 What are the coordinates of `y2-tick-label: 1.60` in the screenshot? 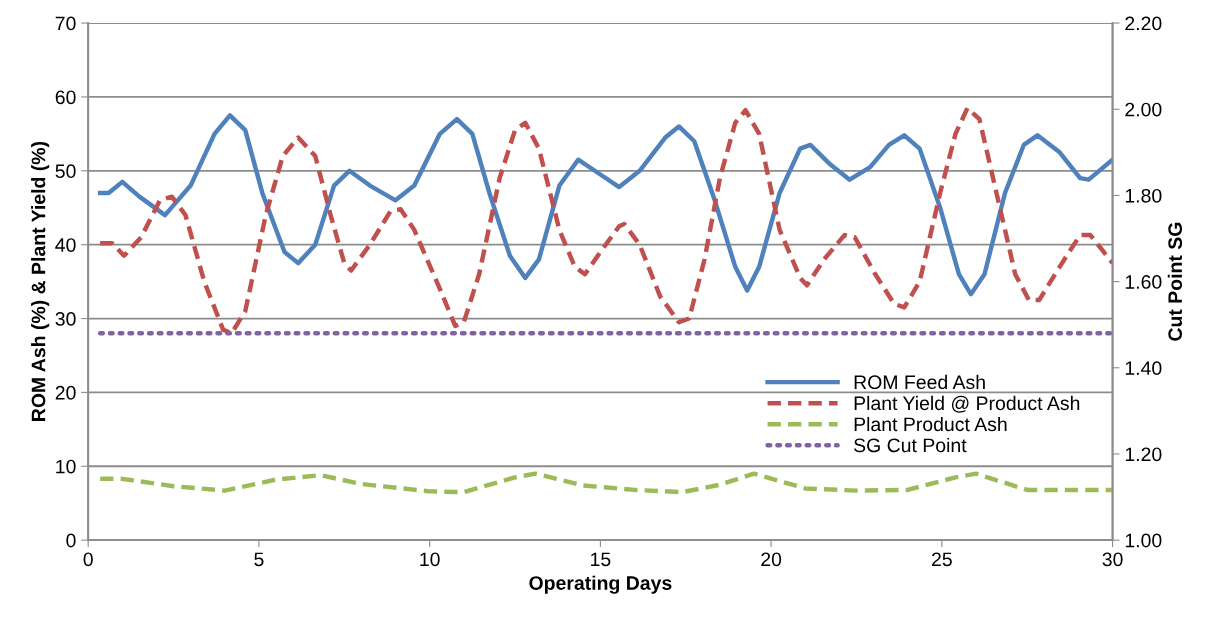 It's located at (1143, 282).